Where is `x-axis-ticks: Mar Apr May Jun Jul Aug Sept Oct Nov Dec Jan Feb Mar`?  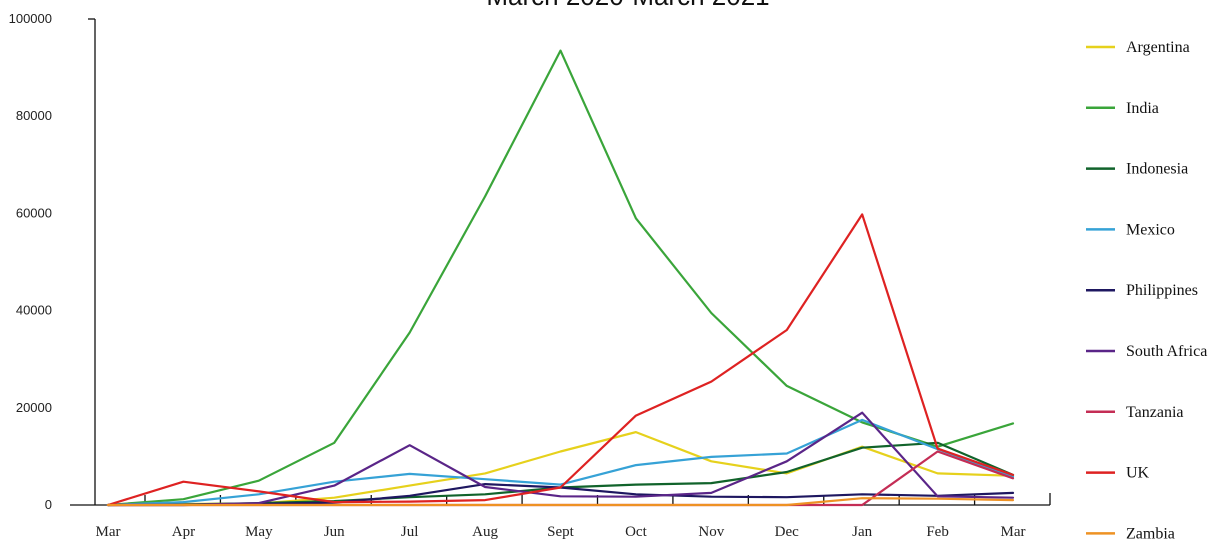
x-axis-ticks: Mar Apr May Jun Jul Aug Sept Oct Nov Dec Jan Feb Mar is located at coordinates (561, 517).